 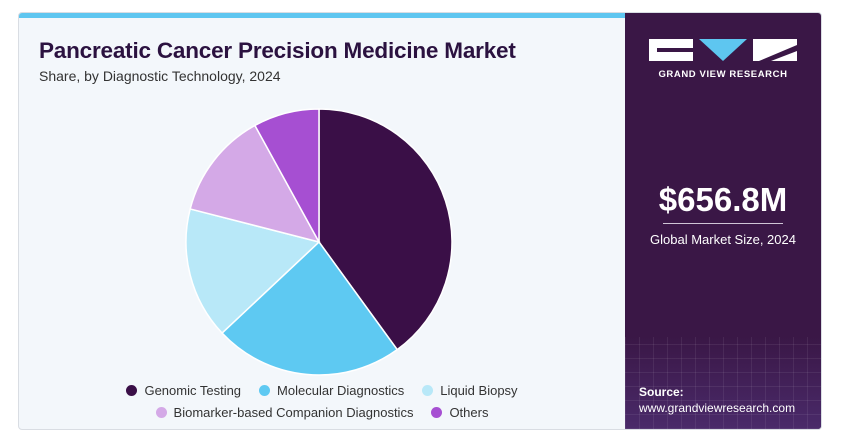 I want to click on pie-slice-genomic-testing, so click(x=385, y=229).